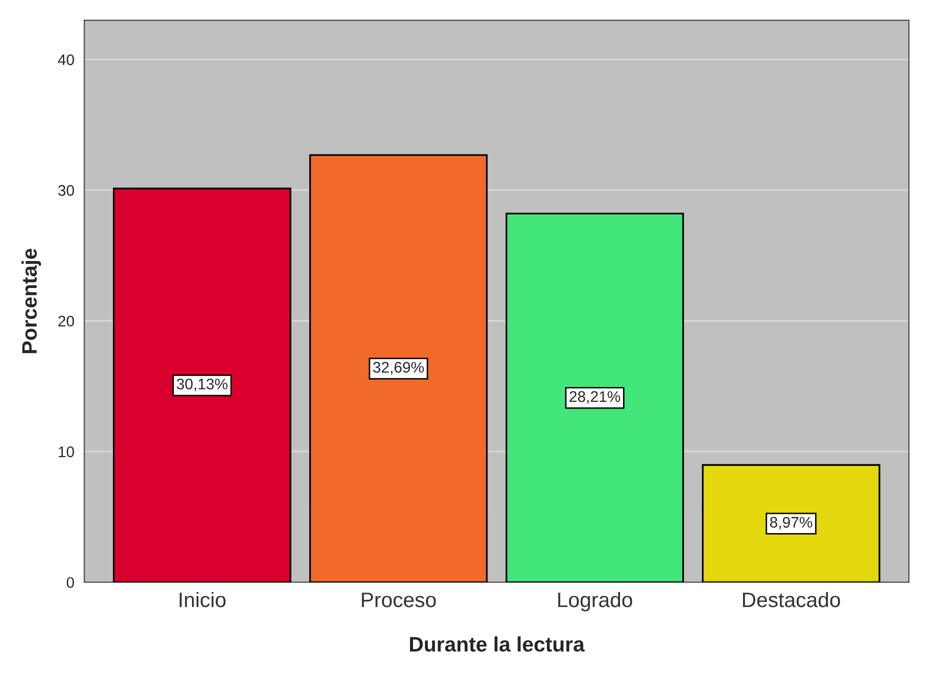 The height and width of the screenshot is (677, 937). I want to click on x-tick-label: Destacado, so click(791, 600).